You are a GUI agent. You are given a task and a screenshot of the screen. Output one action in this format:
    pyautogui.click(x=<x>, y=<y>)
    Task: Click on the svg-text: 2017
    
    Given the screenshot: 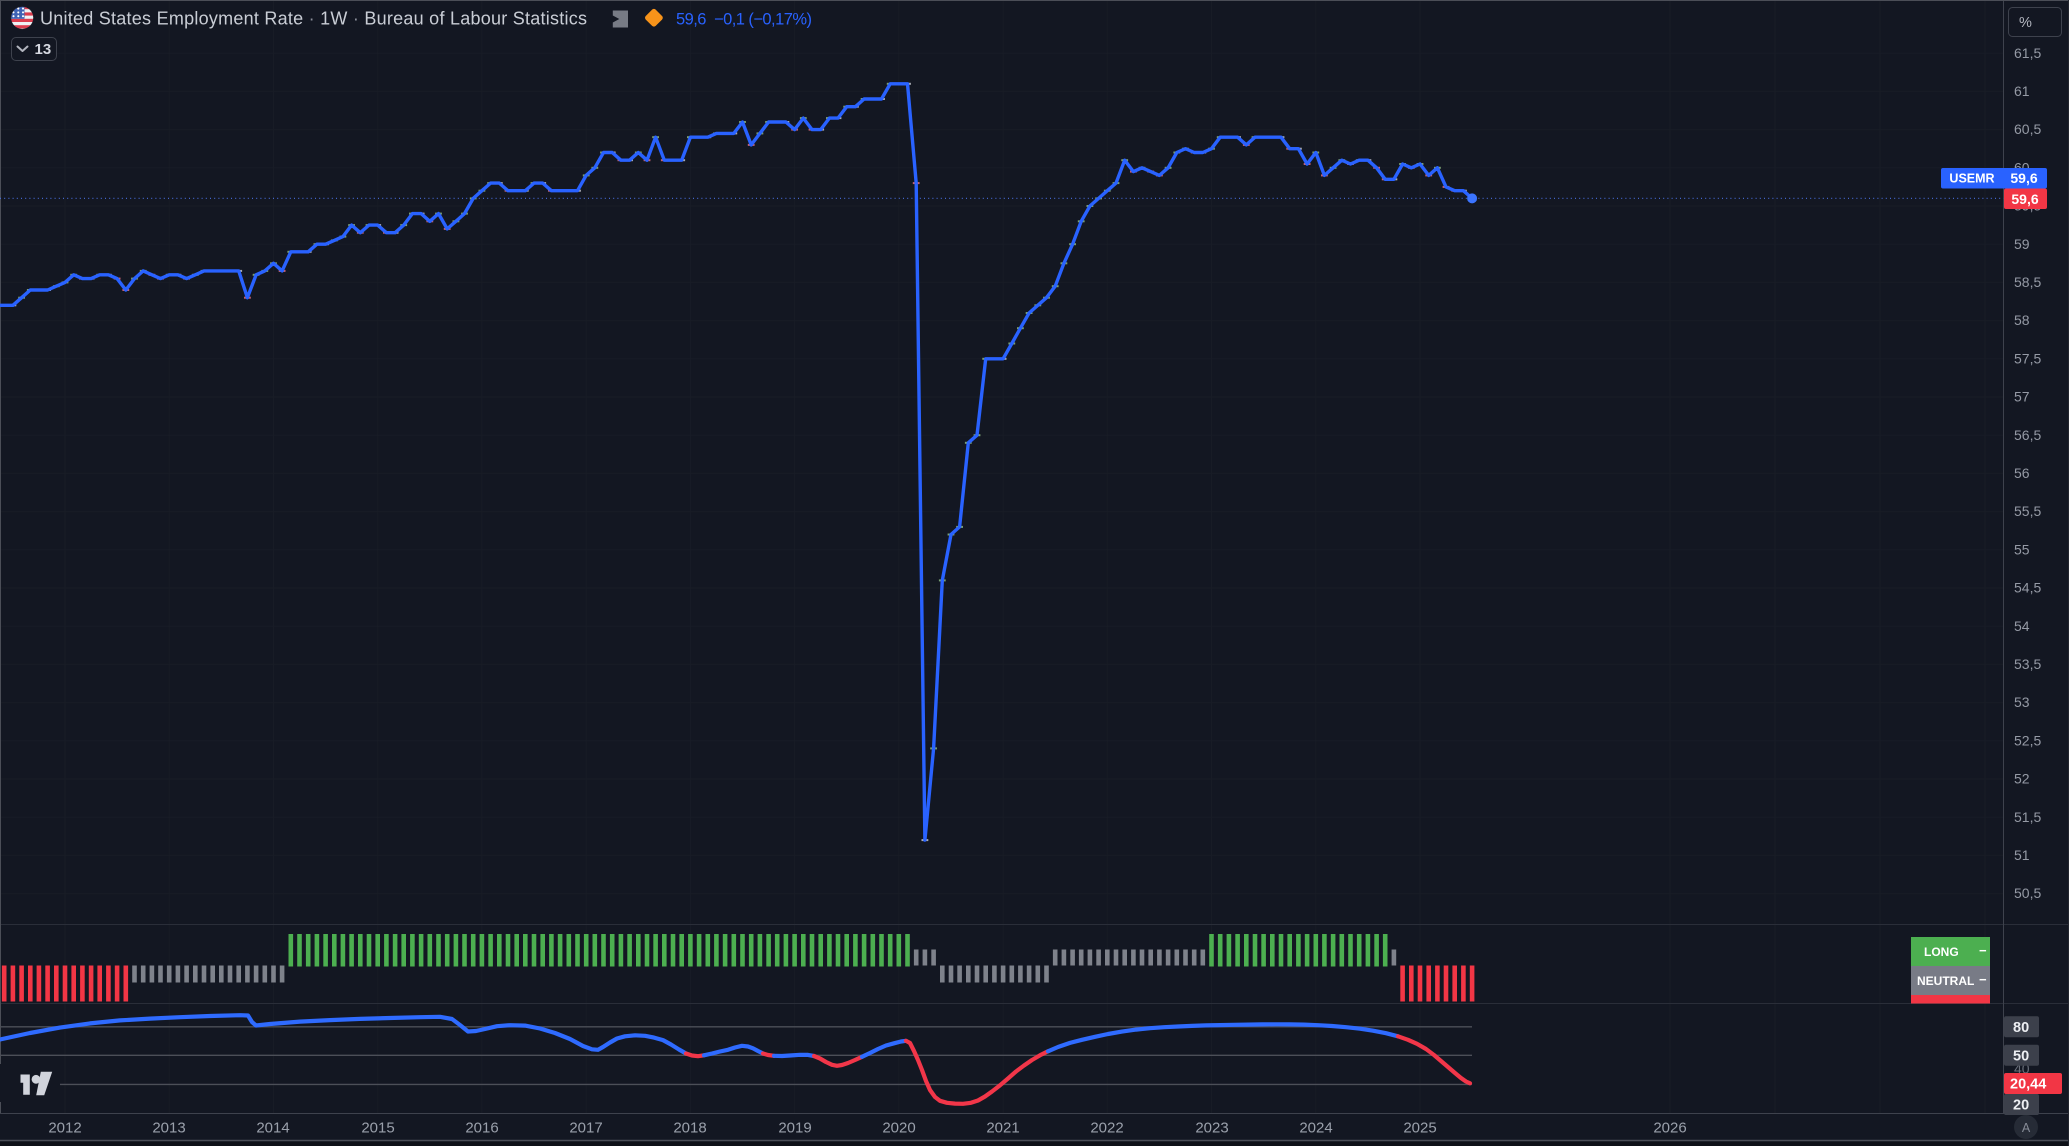 What is the action you would take?
    pyautogui.click(x=585, y=1128)
    